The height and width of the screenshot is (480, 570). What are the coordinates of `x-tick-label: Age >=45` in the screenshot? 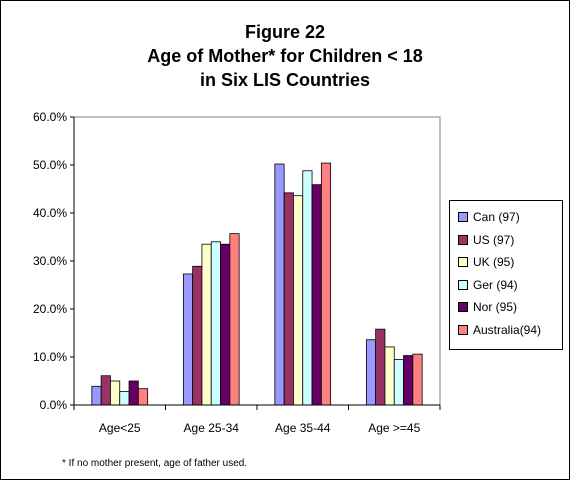 It's located at (394, 428).